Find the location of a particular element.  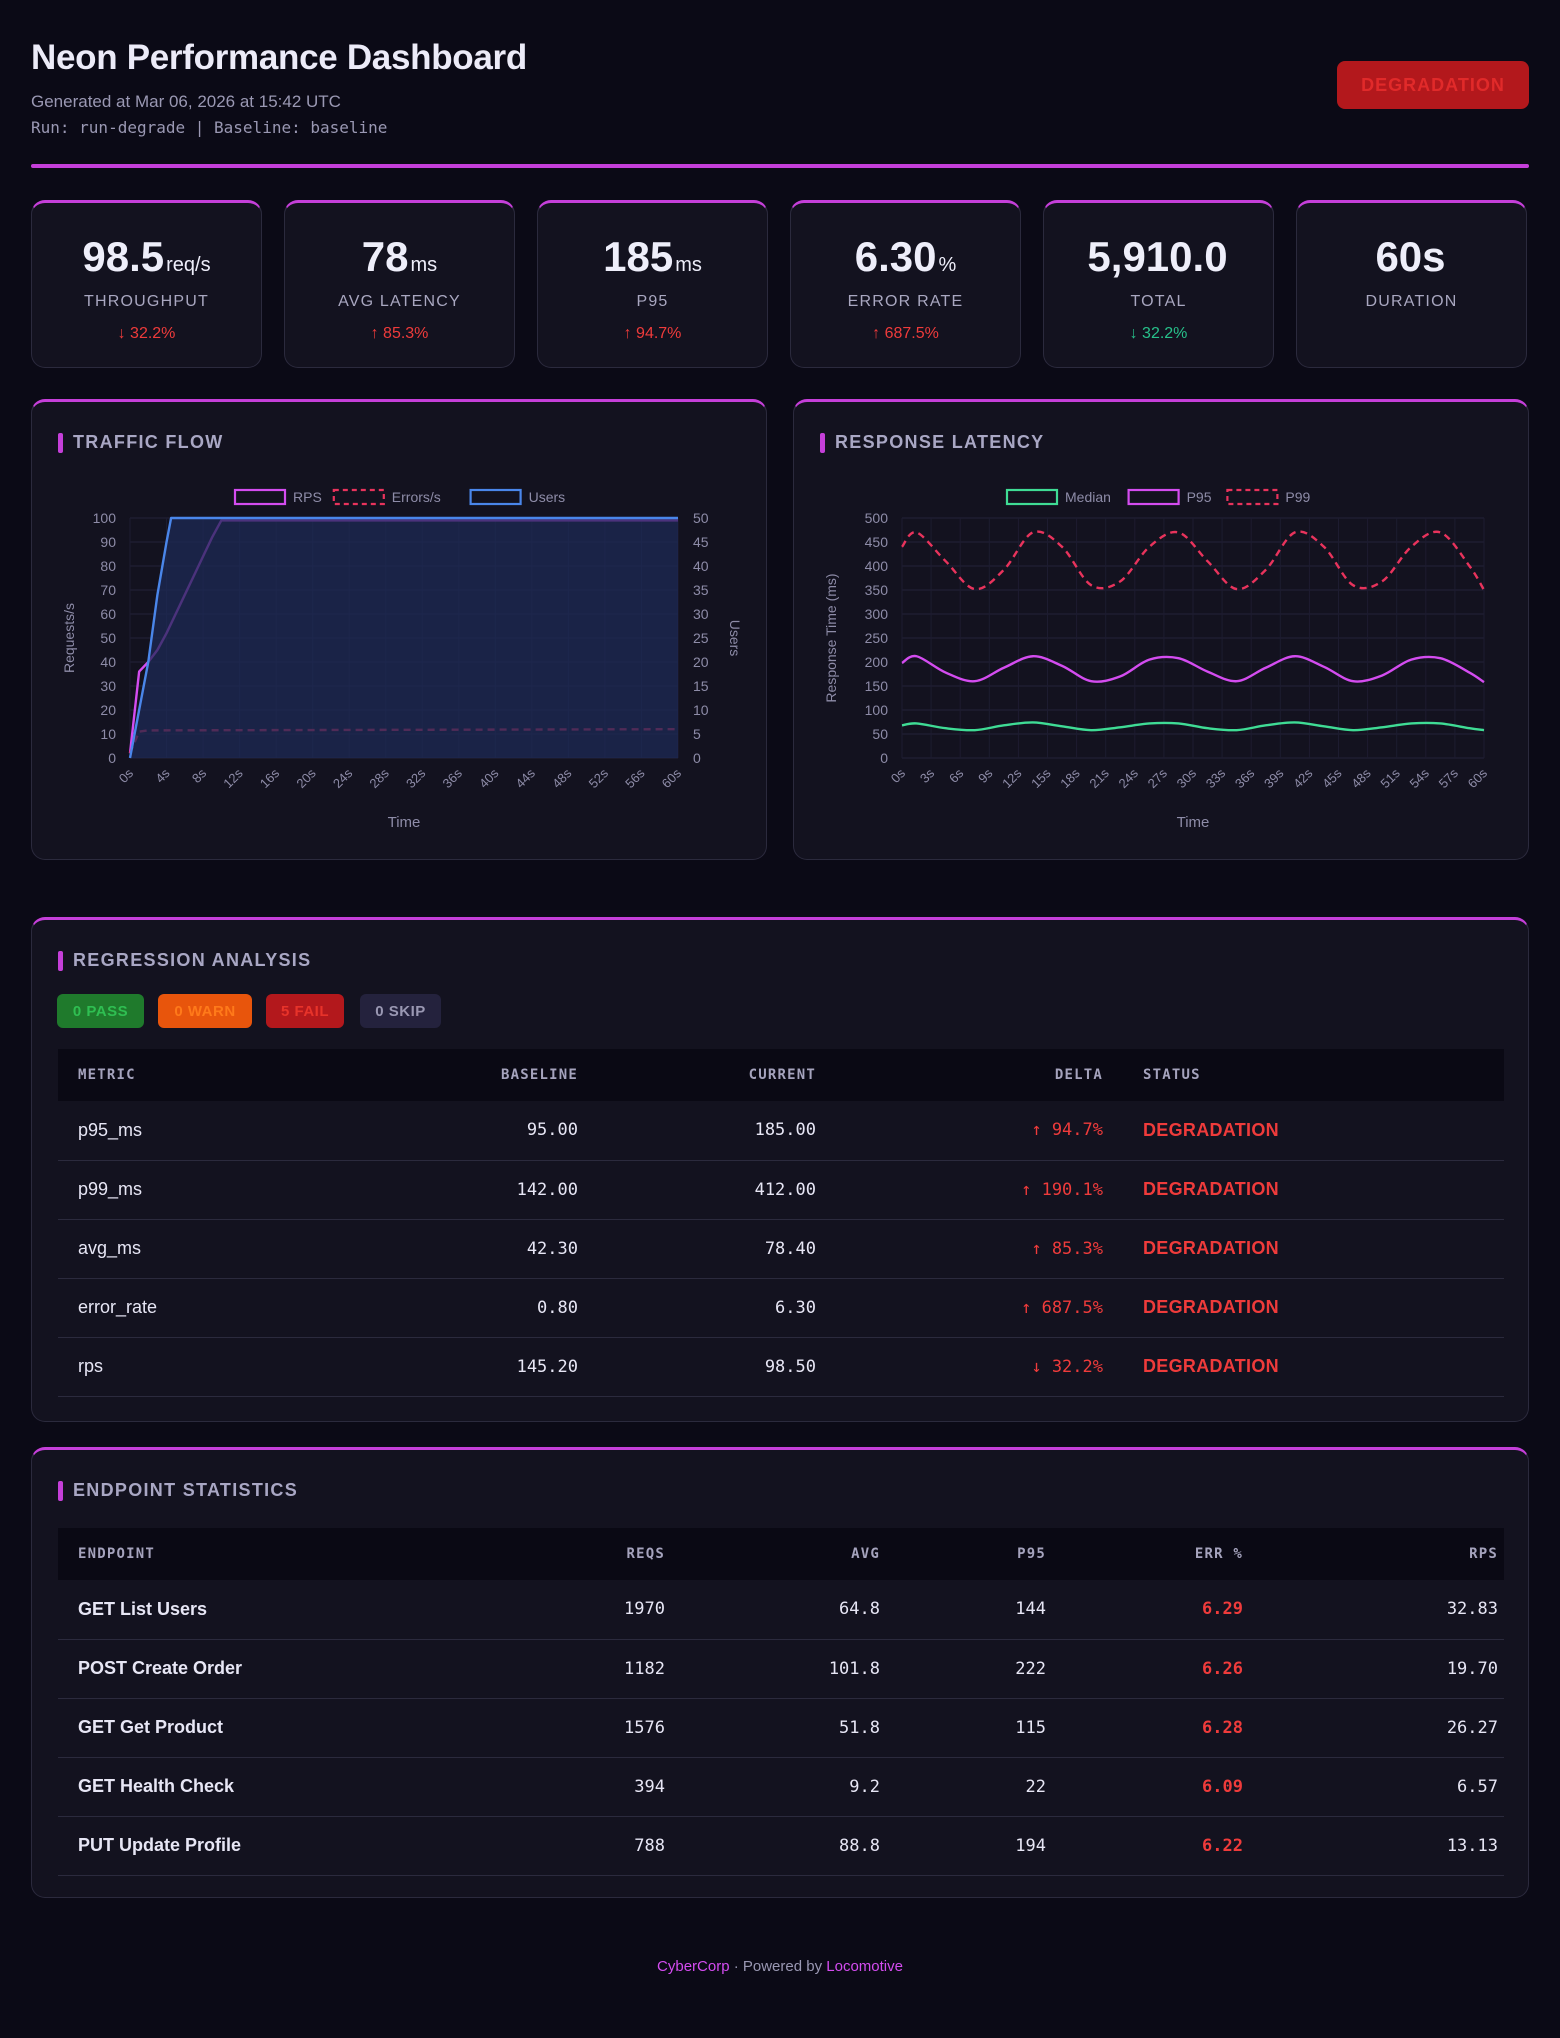

result-chip-pass: 0 PASS is located at coordinates (100, 1011).